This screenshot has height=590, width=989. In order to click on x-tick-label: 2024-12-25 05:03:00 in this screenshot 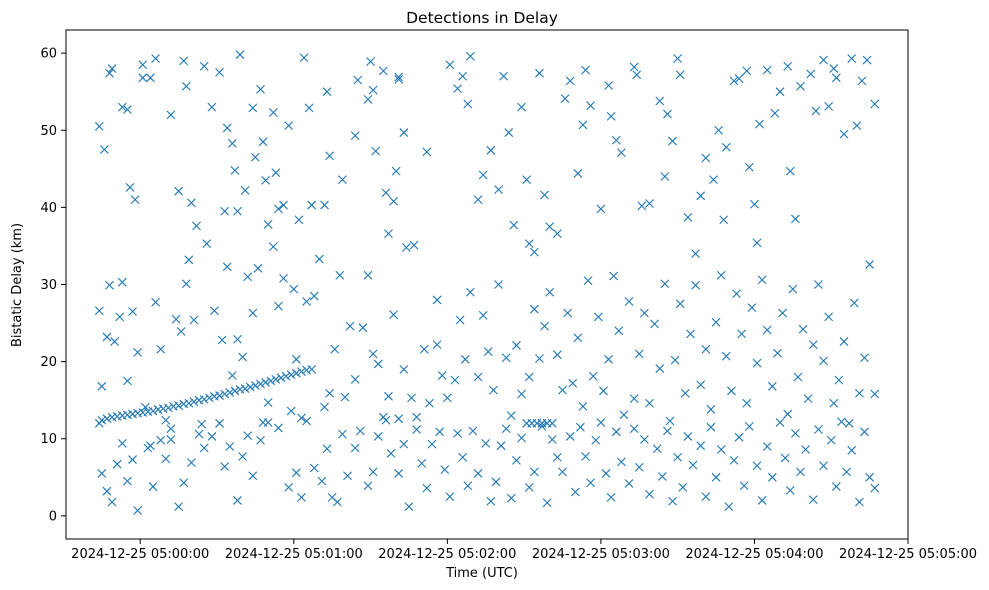, I will do `click(601, 554)`.